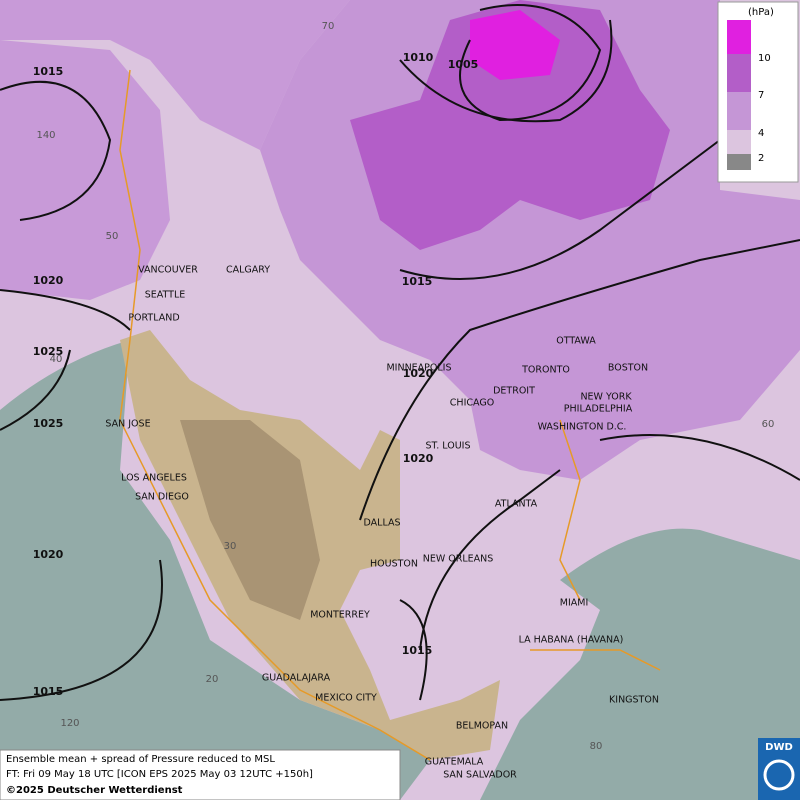 The image size is (800, 800). I want to click on grid-label: 50, so click(112, 236).